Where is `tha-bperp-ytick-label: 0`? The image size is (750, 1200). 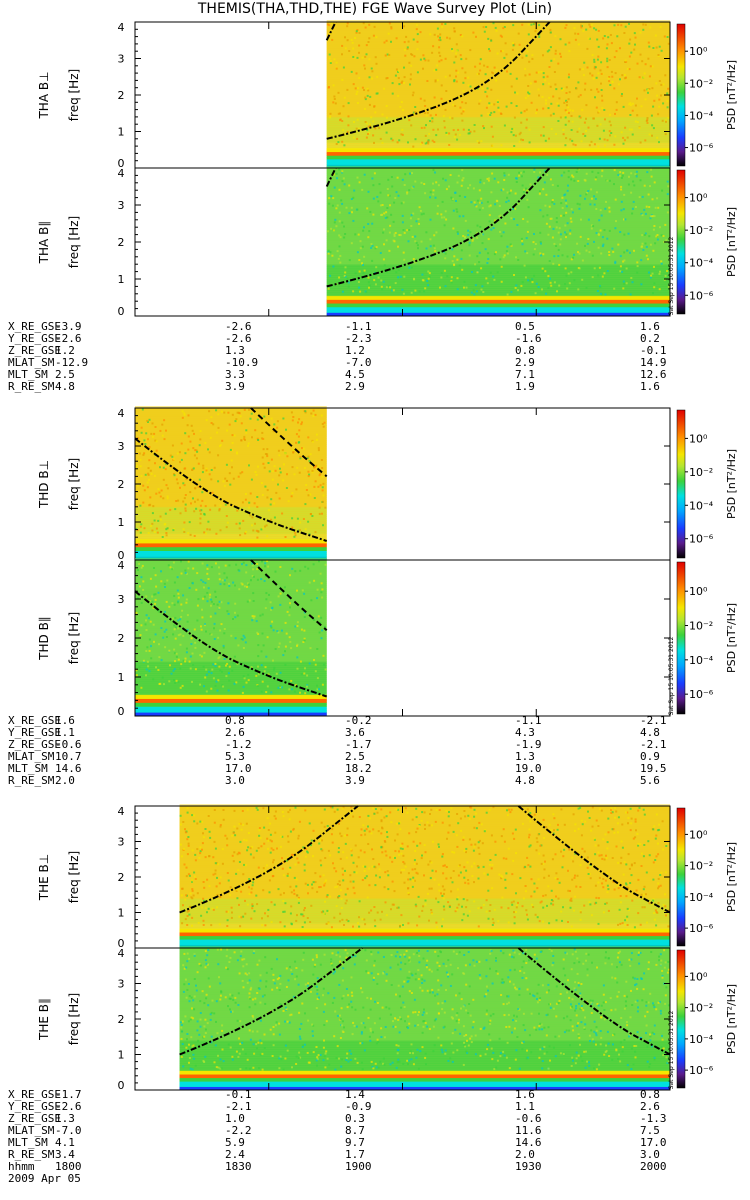 tha-bperp-ytick-label: 0 is located at coordinates (121, 163).